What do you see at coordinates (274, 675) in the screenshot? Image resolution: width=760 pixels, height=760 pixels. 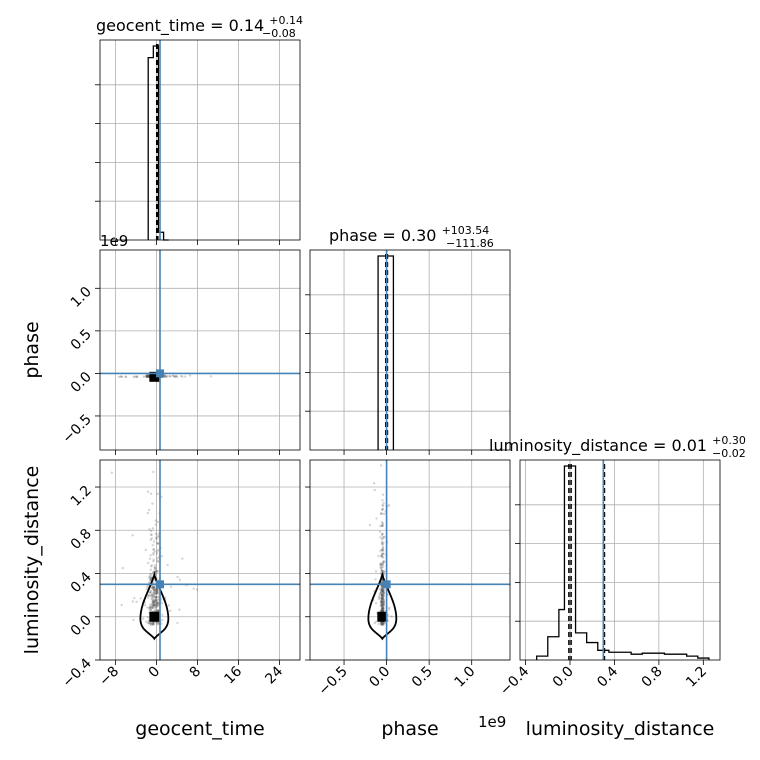 I see `geocent-time-xtick-label: 24` at bounding box center [274, 675].